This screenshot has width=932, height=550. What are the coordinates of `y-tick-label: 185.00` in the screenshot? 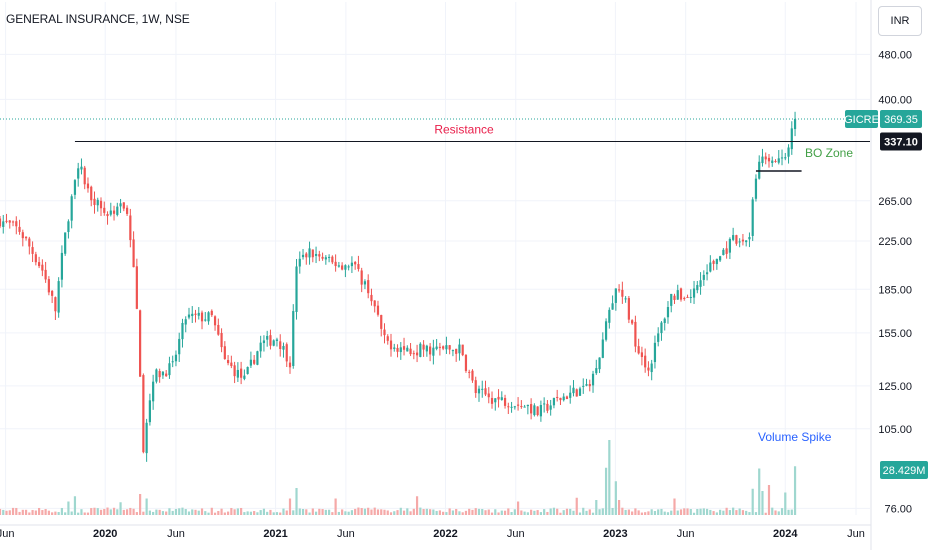 It's located at (895, 290).